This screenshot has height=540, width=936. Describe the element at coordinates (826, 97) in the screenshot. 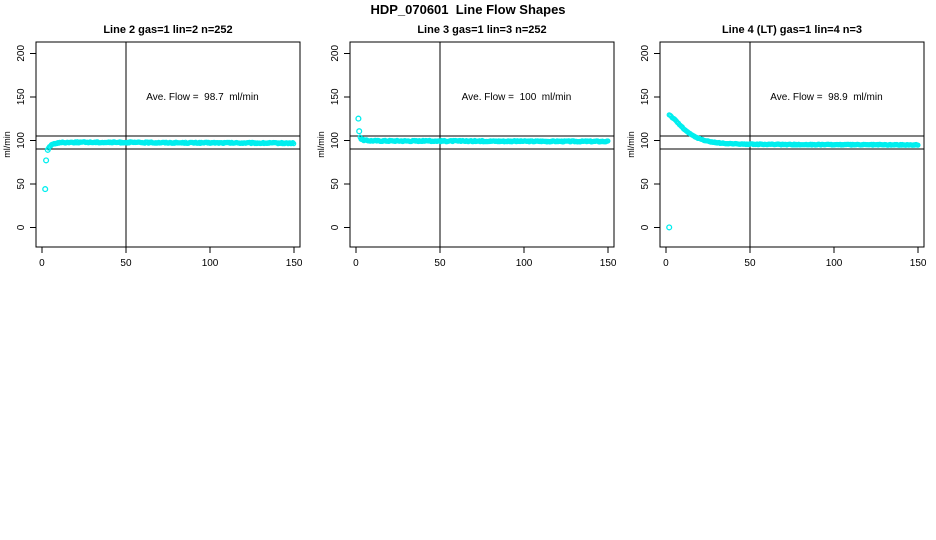

I see `ave-flow-annotation: Ave. Flow = 98.9 ml/min` at that location.